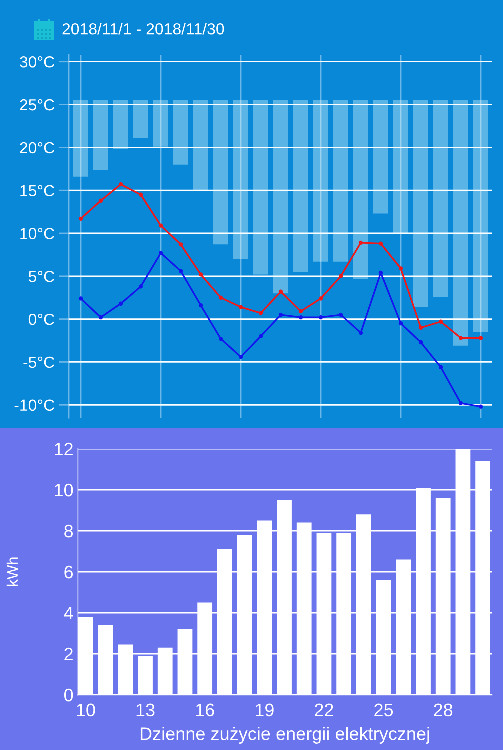 The height and width of the screenshot is (750, 503). What do you see at coordinates (285, 735) in the screenshot?
I see `x-axis-title: Dzienne zużycie energii elektrycznej` at bounding box center [285, 735].